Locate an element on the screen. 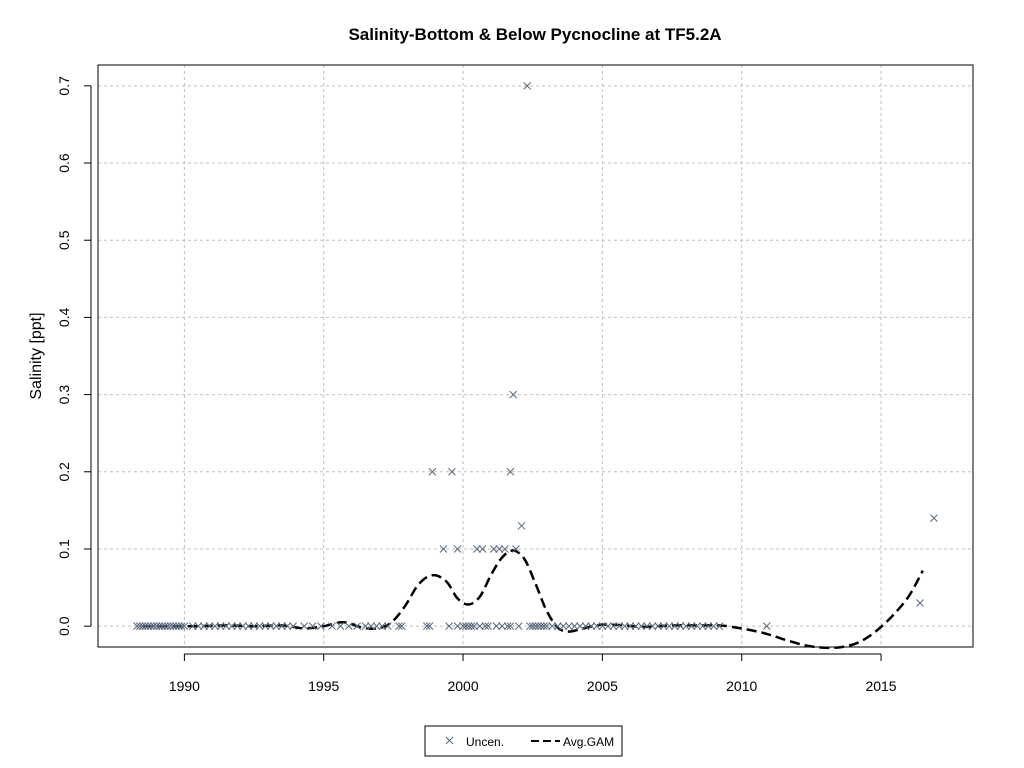  x-tick-label: 1990 is located at coordinates (184, 686).